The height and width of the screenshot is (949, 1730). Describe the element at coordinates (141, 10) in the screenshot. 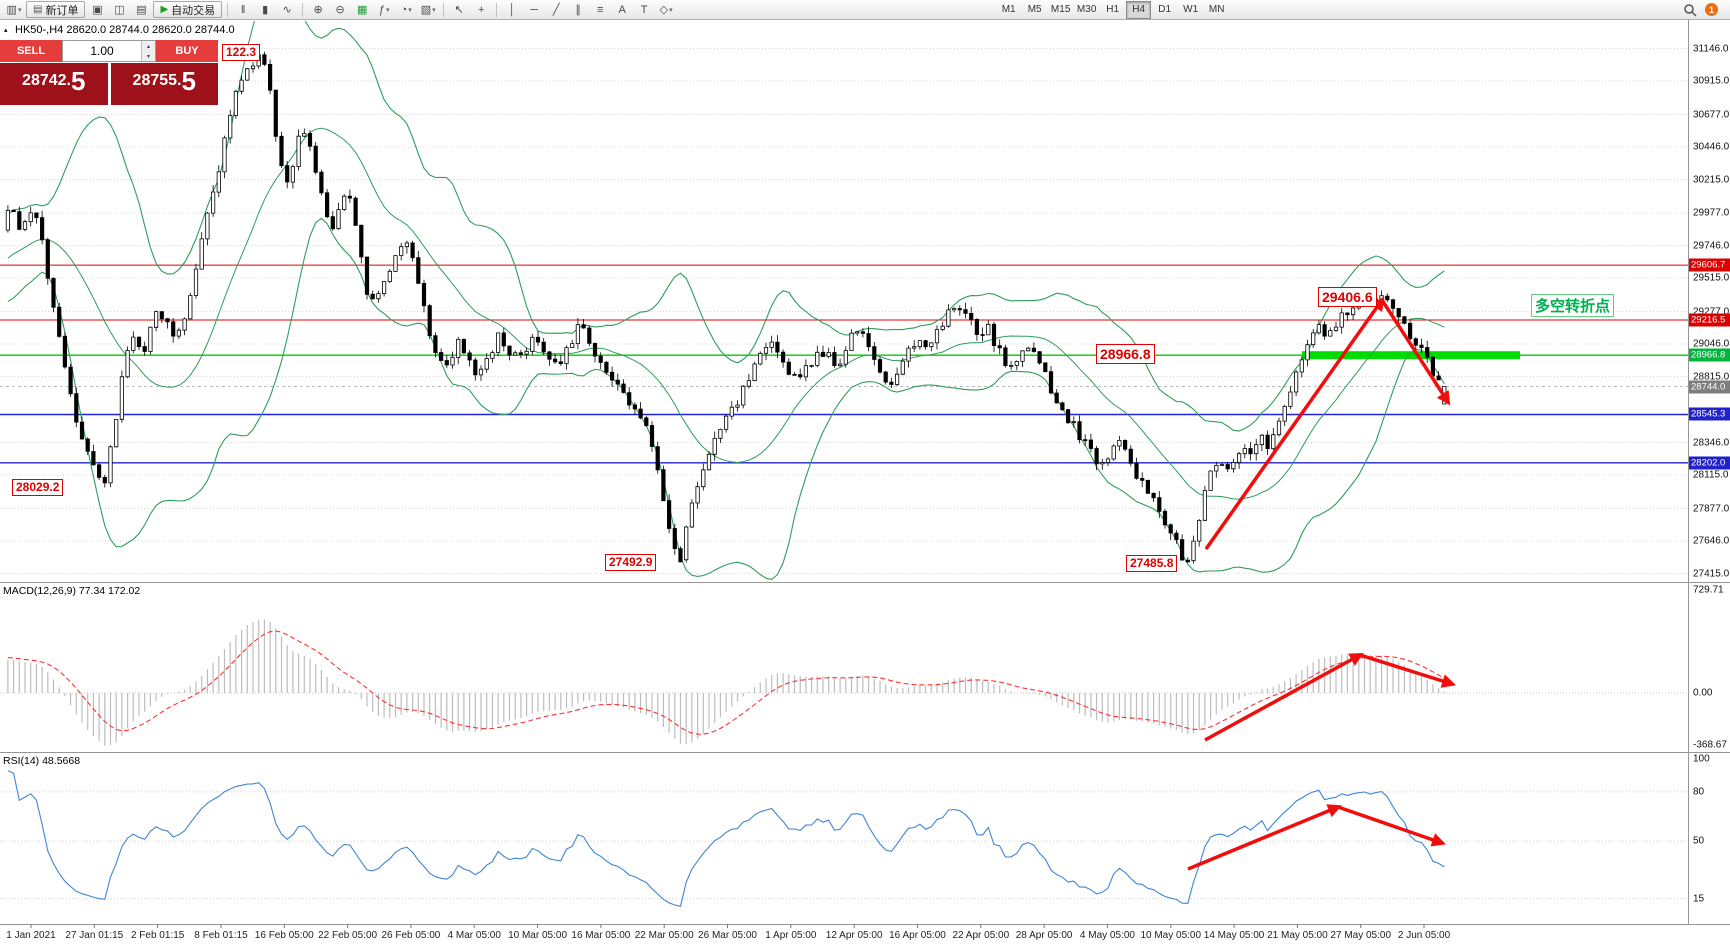

I see `navigator-icon: ▤` at that location.